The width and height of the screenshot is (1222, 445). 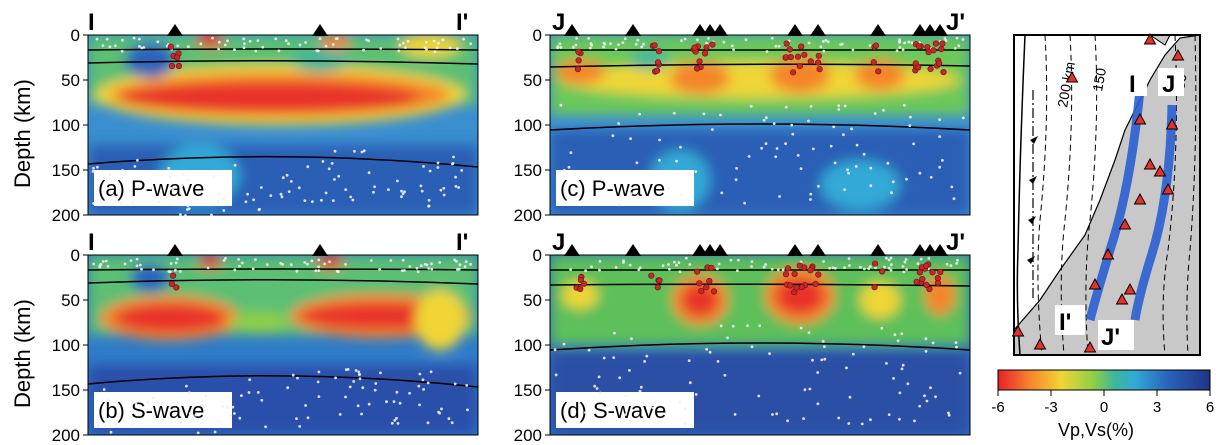 I want to click on depth-tick-label: 0, so click(x=537, y=255).